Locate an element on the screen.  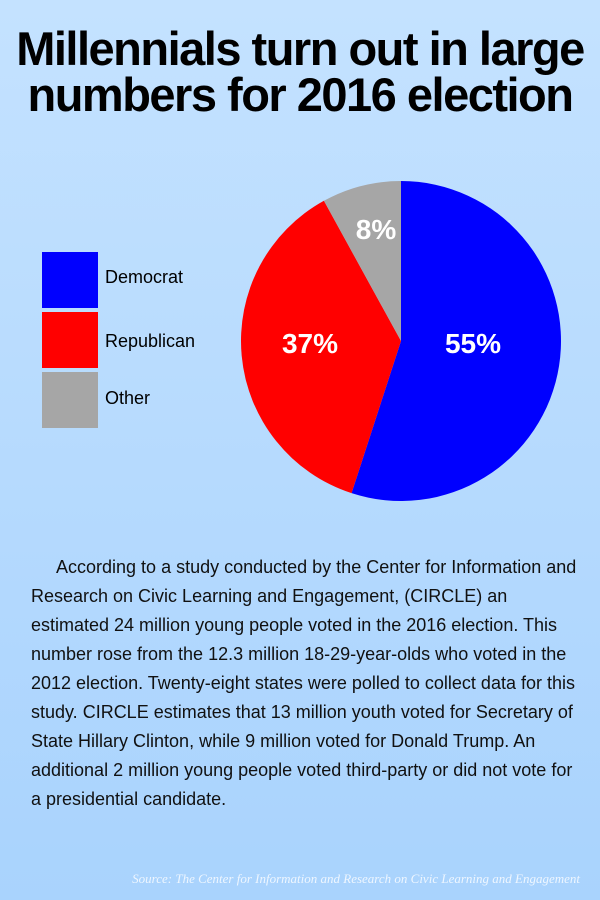
pie-label-democrat: 55% is located at coordinates (473, 343).